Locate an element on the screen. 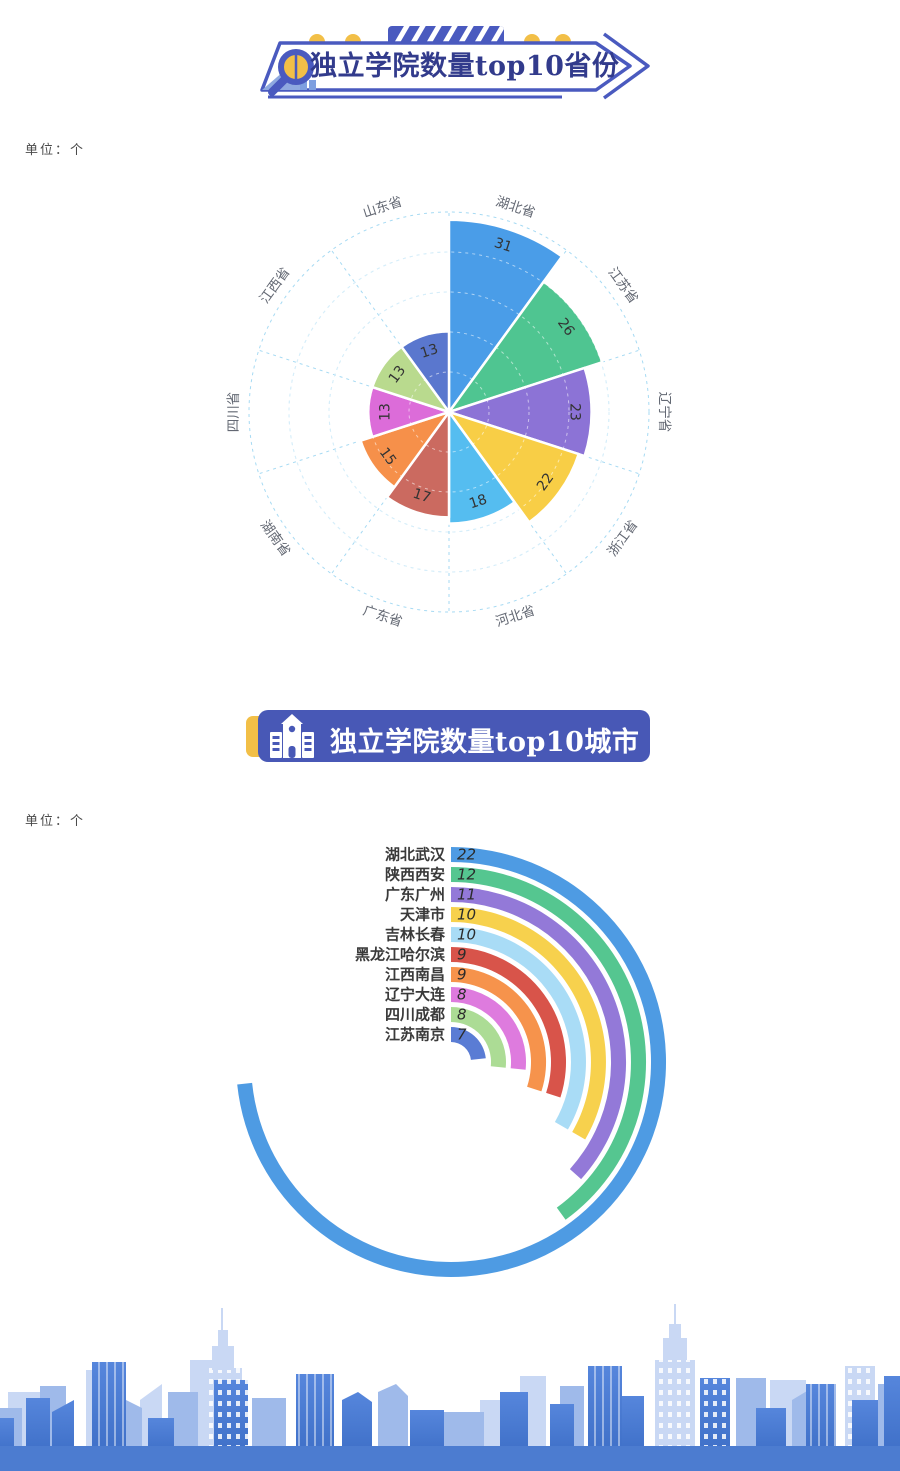 The width and height of the screenshot is (900, 1471). section2-banner-background is located at coordinates (454, 736).